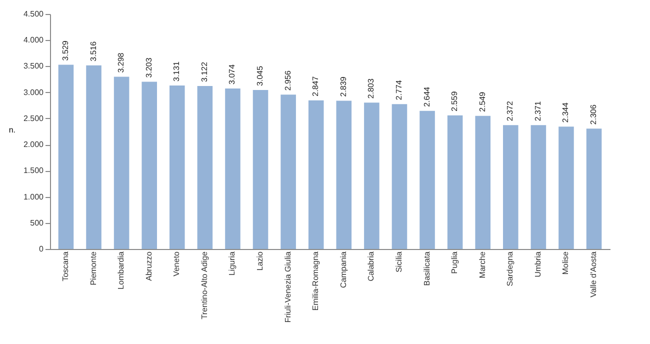  What do you see at coordinates (41, 249) in the screenshot?
I see `y-tick-label: 0` at bounding box center [41, 249].